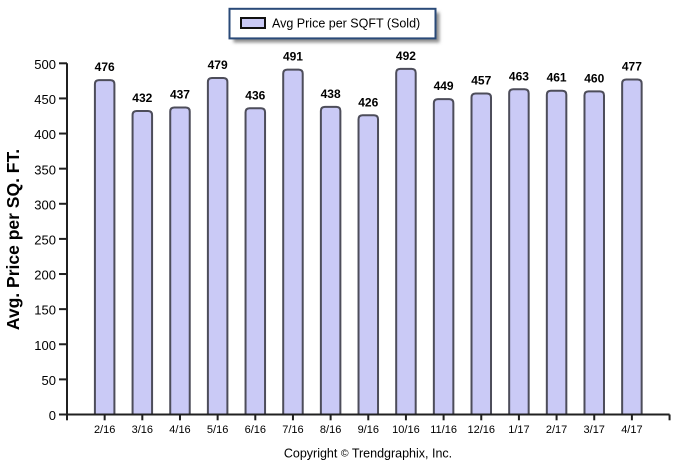  What do you see at coordinates (217, 430) in the screenshot?
I see `svg-text: 5/16` at bounding box center [217, 430].